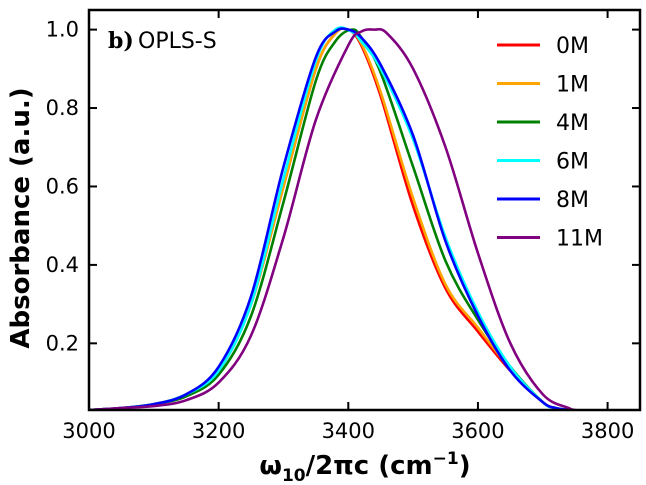 This screenshot has height=485, width=646. Describe the element at coordinates (579, 239) in the screenshot. I see `legend-label: 11M` at that location.